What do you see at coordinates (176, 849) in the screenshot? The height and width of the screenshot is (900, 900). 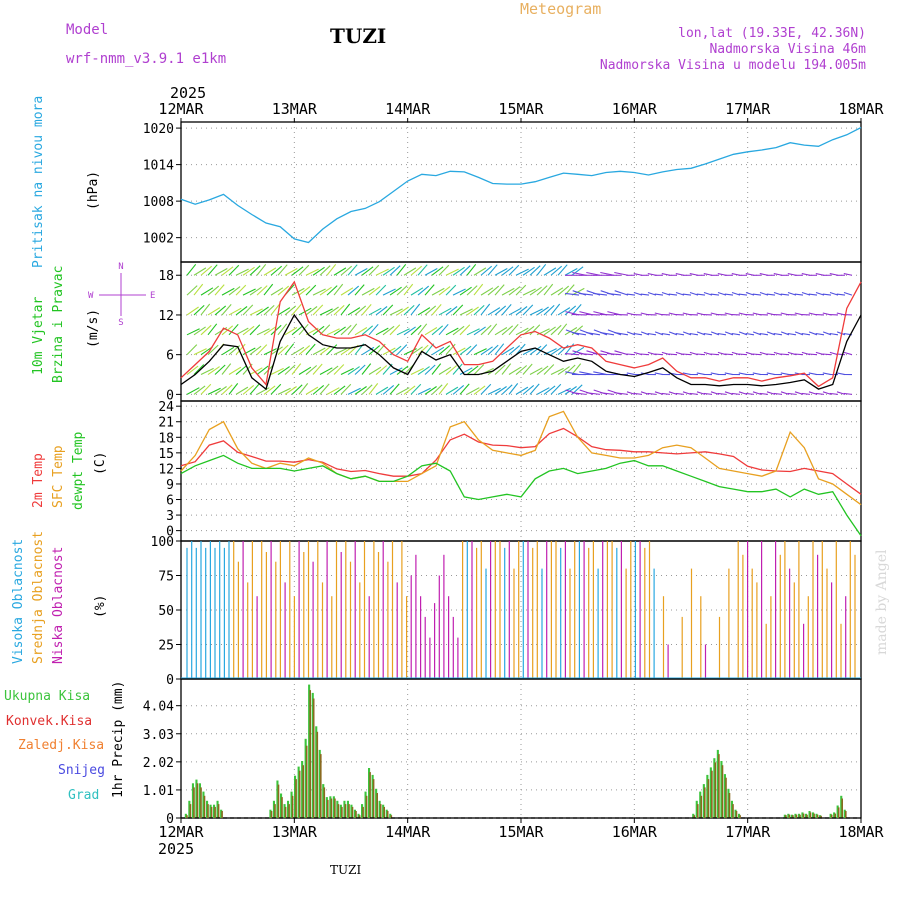 I see `year-bottom: 2025` at bounding box center [176, 849].